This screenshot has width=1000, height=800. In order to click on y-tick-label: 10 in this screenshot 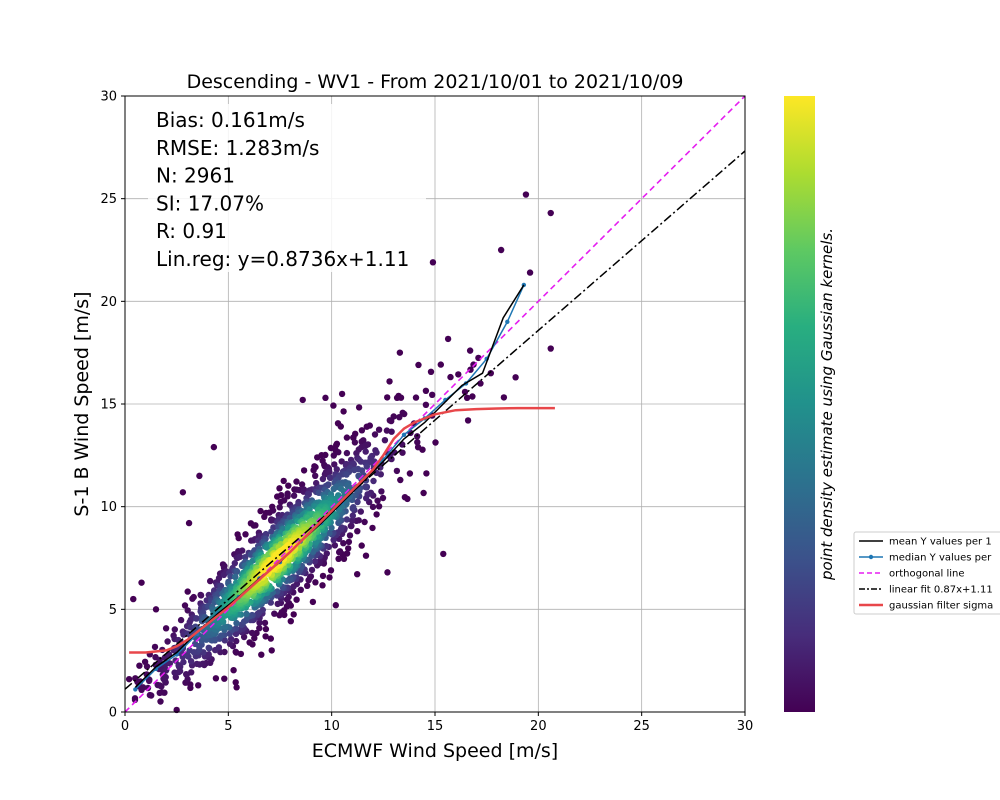, I will do `click(108, 507)`.